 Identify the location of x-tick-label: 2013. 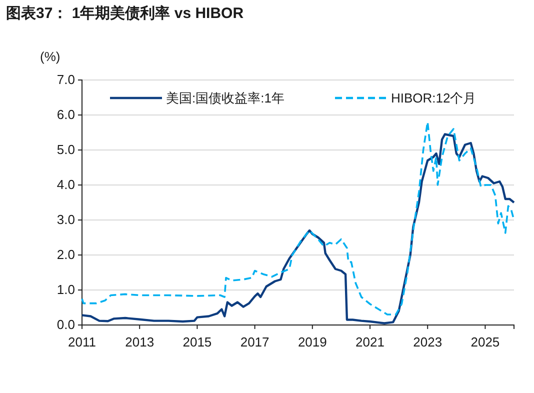
(139, 342).